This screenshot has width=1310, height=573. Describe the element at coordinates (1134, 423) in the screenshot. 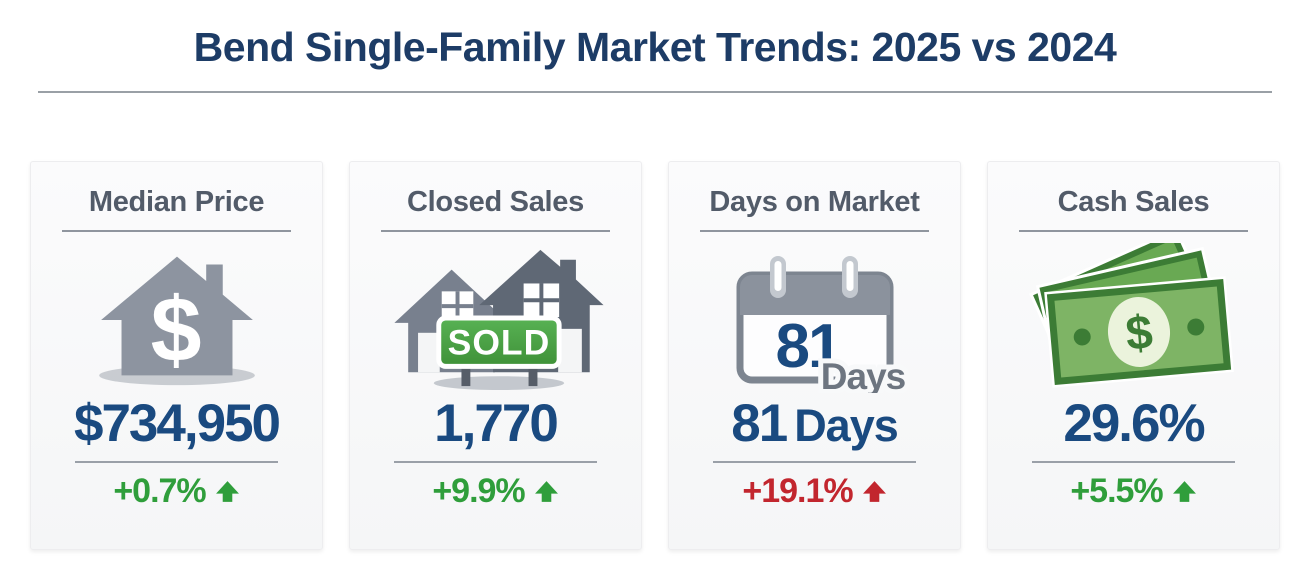

I see `metric-value: 29.6%` at that location.